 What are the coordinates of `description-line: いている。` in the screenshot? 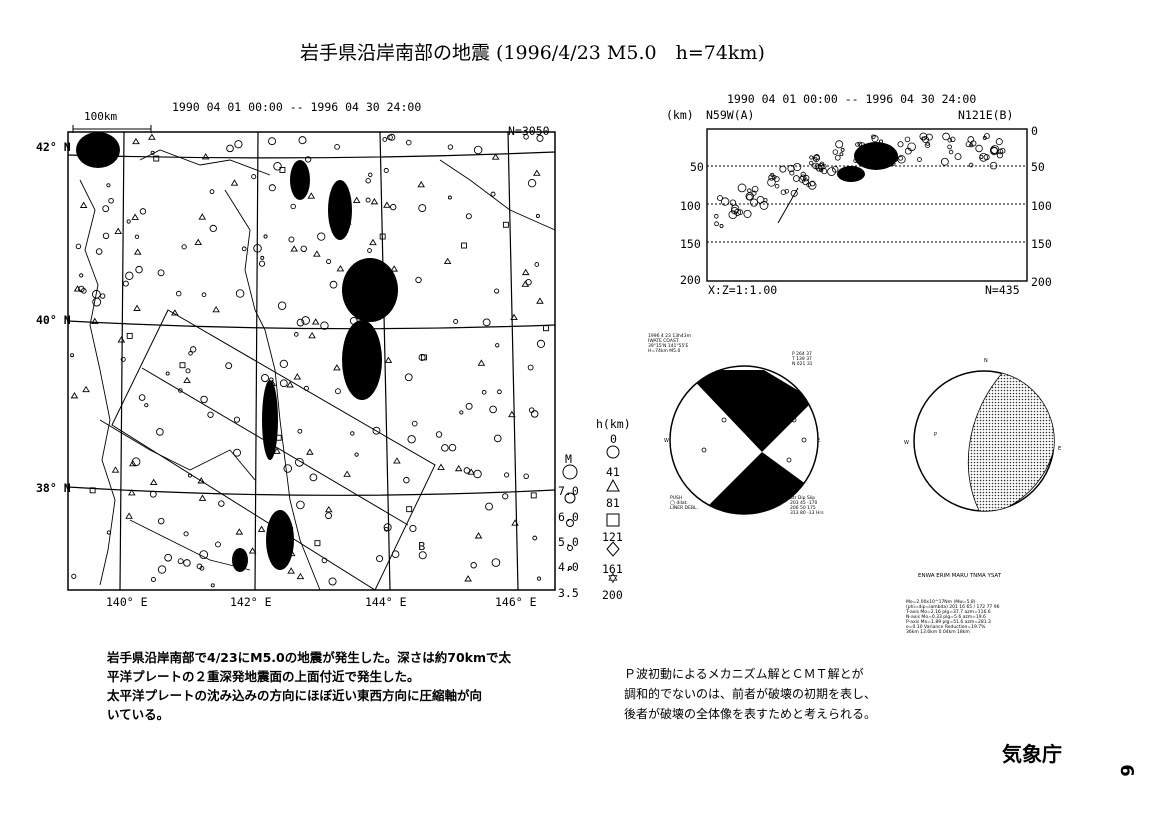 It's located at (138, 714).